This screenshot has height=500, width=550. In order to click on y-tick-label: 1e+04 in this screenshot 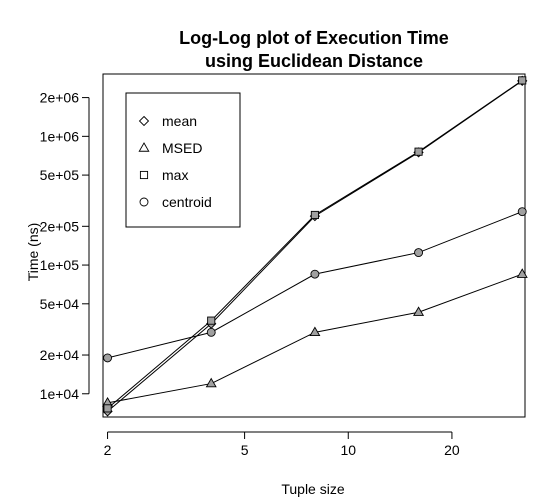, I will do `click(60, 394)`.